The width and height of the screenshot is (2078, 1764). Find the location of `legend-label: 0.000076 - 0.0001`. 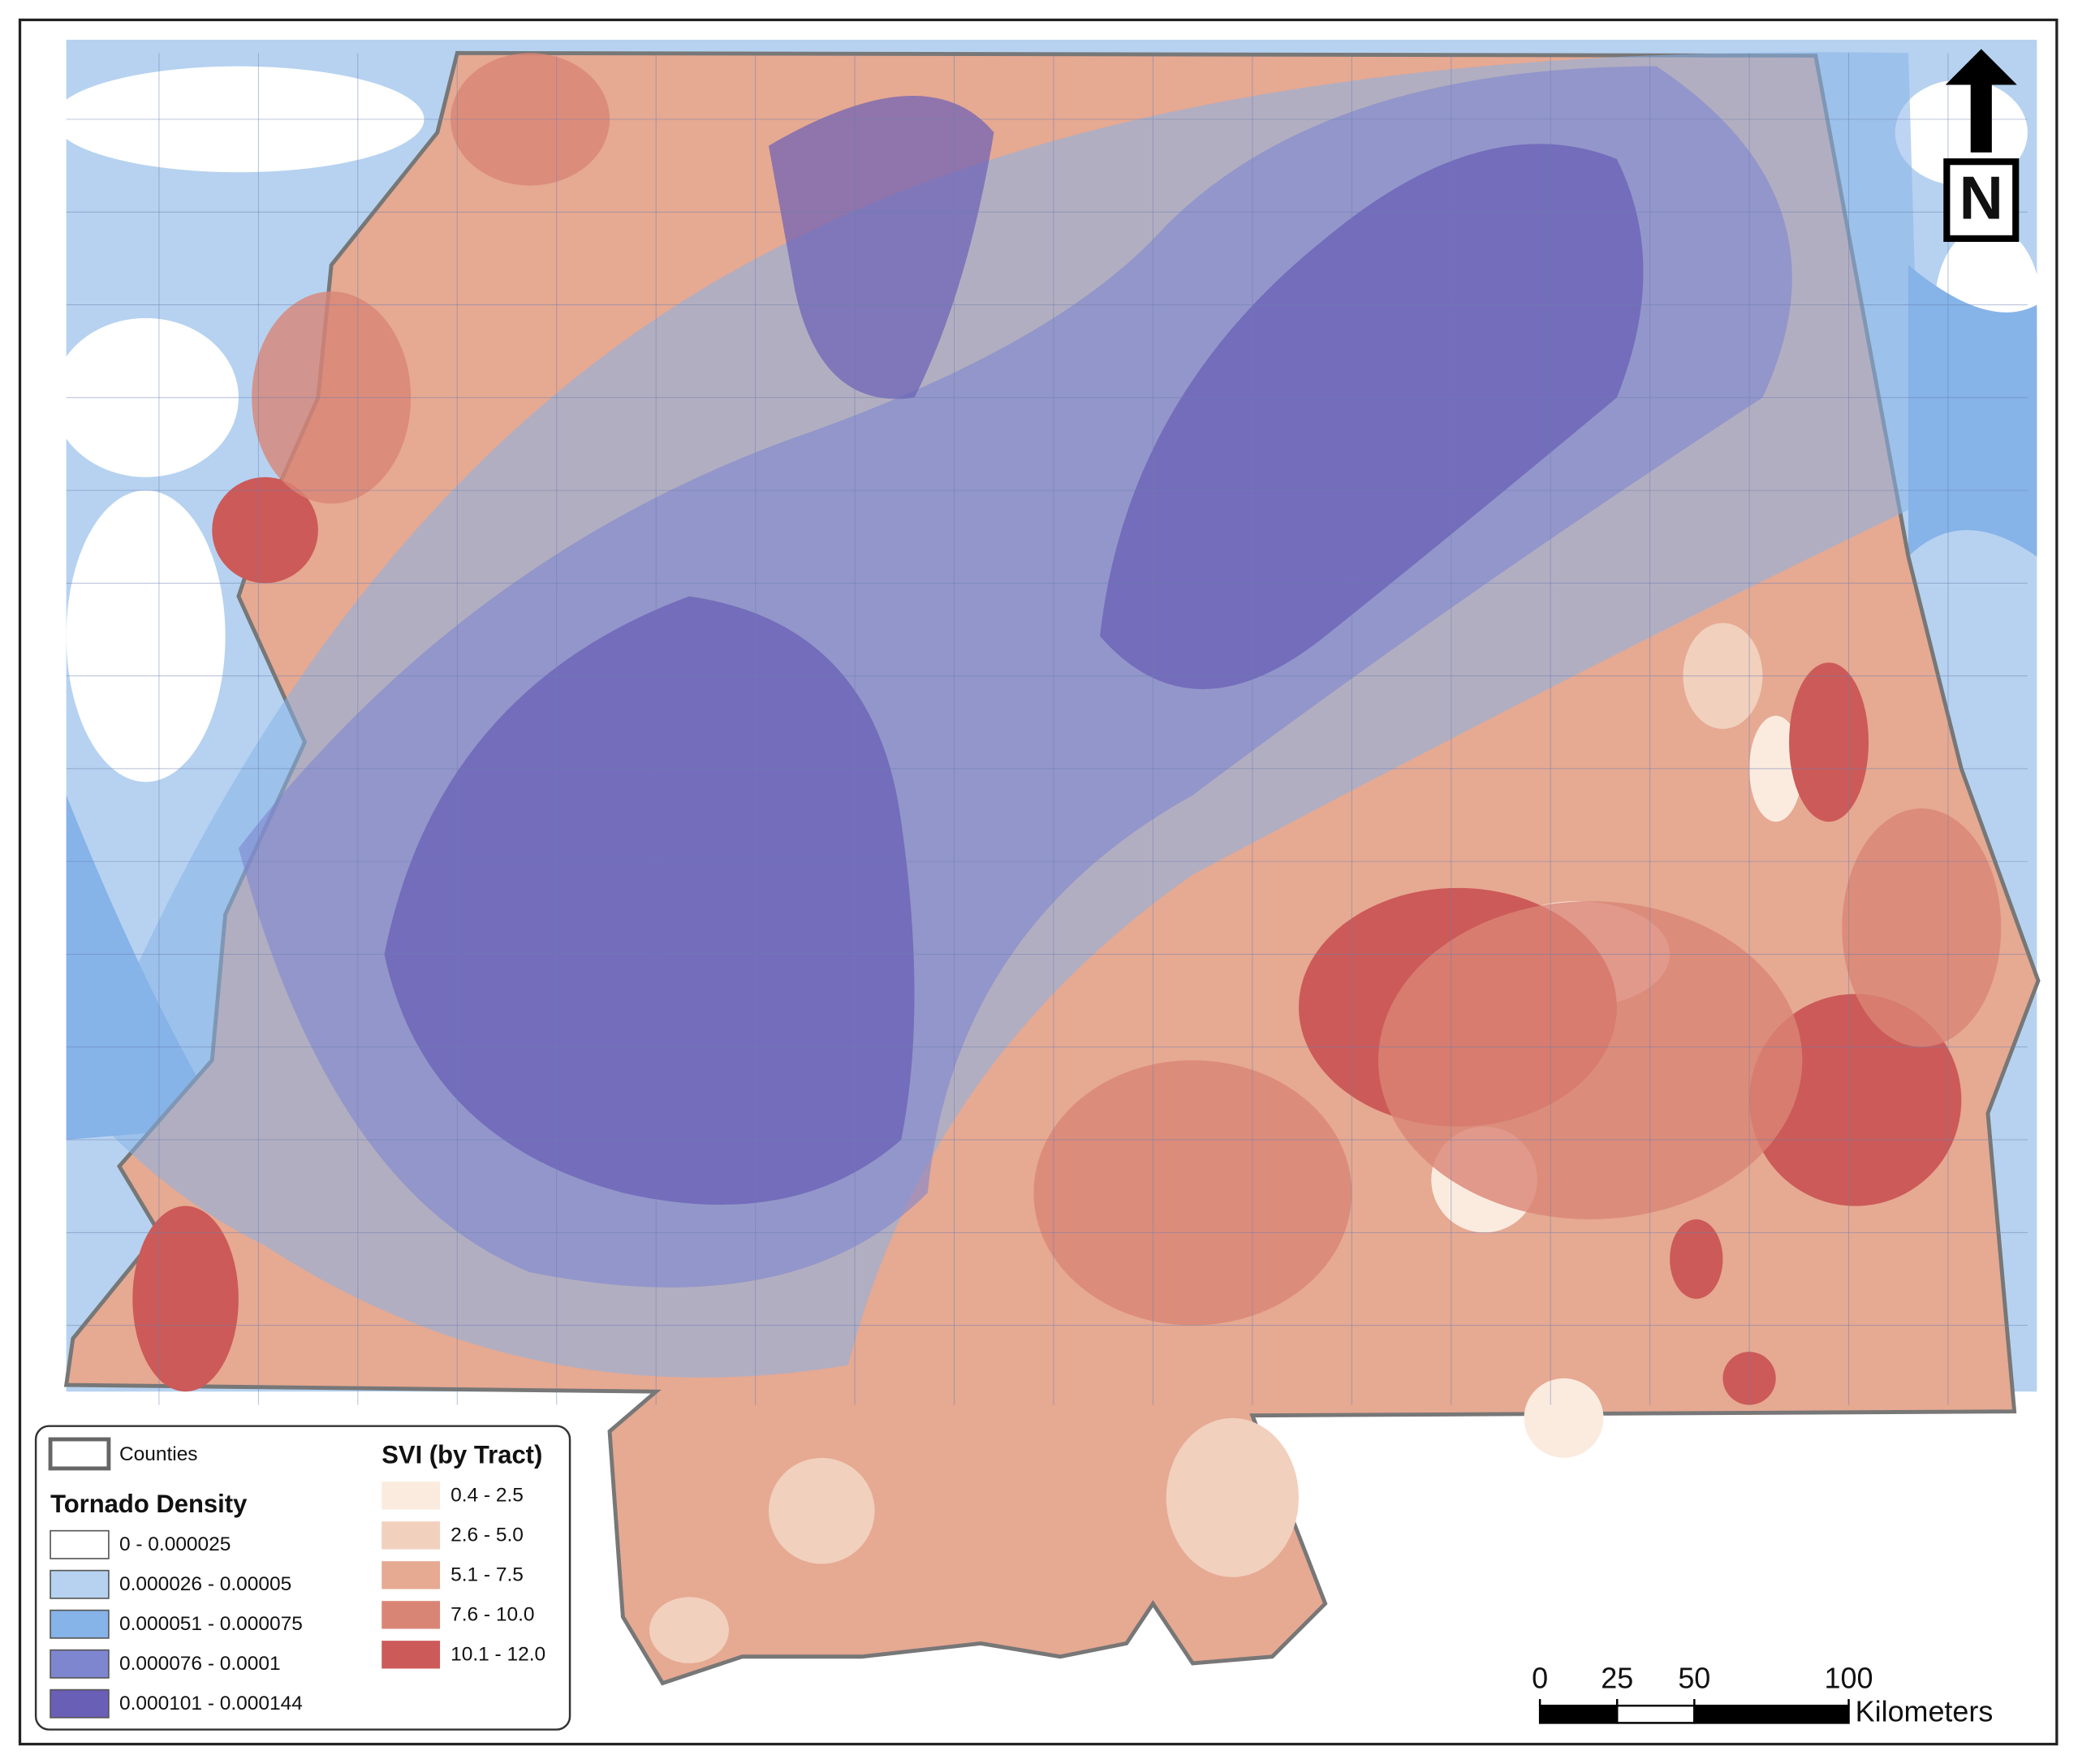

legend-label: 0.000076 - 0.0001 is located at coordinates (200, 1664).